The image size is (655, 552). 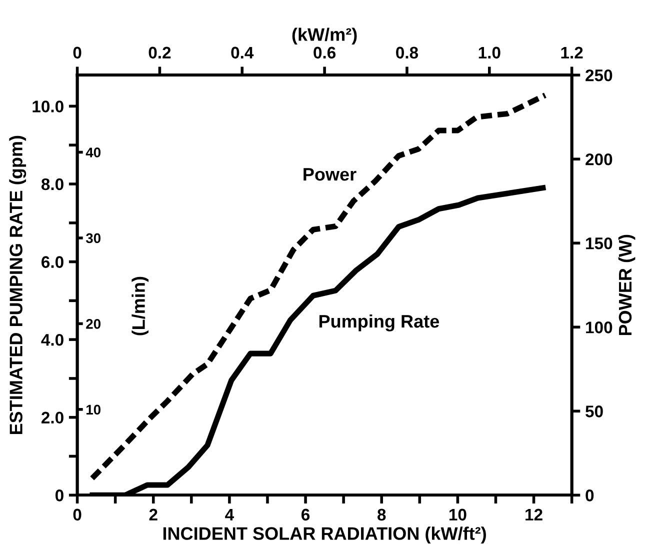 What do you see at coordinates (140, 306) in the screenshot?
I see `y3-axis-title: (L/min)` at bounding box center [140, 306].